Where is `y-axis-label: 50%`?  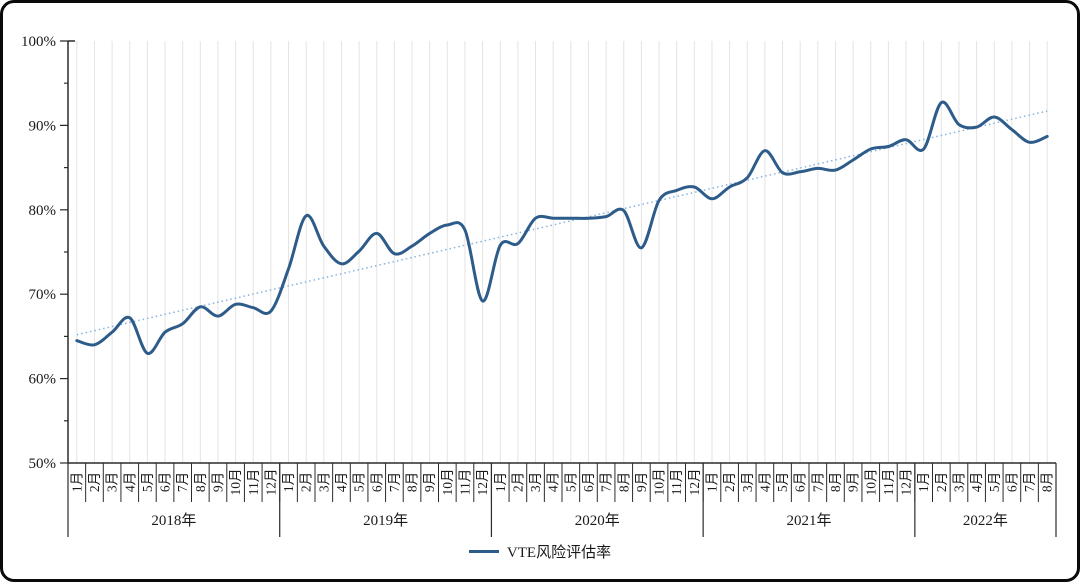
y-axis-label: 50% is located at coordinates (43, 464).